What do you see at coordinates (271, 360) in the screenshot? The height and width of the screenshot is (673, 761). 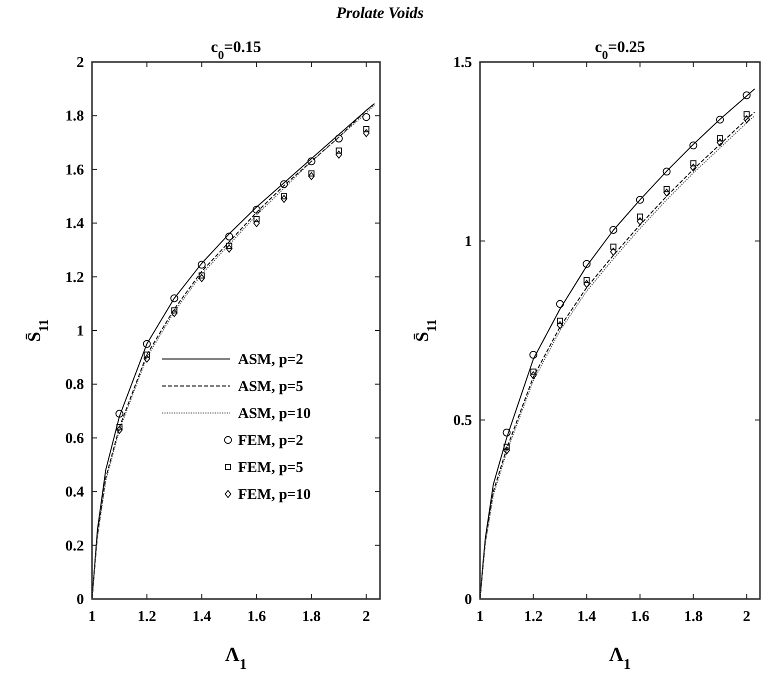 I see `legend-label: ASM, p=2` at bounding box center [271, 360].